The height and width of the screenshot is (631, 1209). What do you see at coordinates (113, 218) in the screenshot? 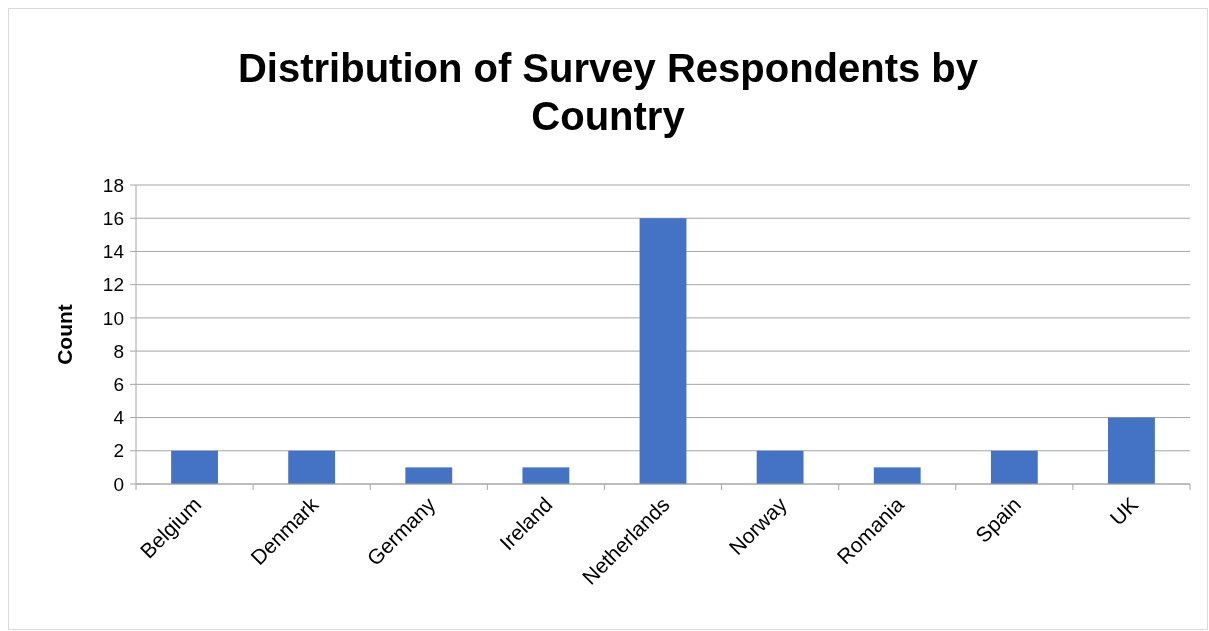
I see `y-tick-label: 16` at bounding box center [113, 218].